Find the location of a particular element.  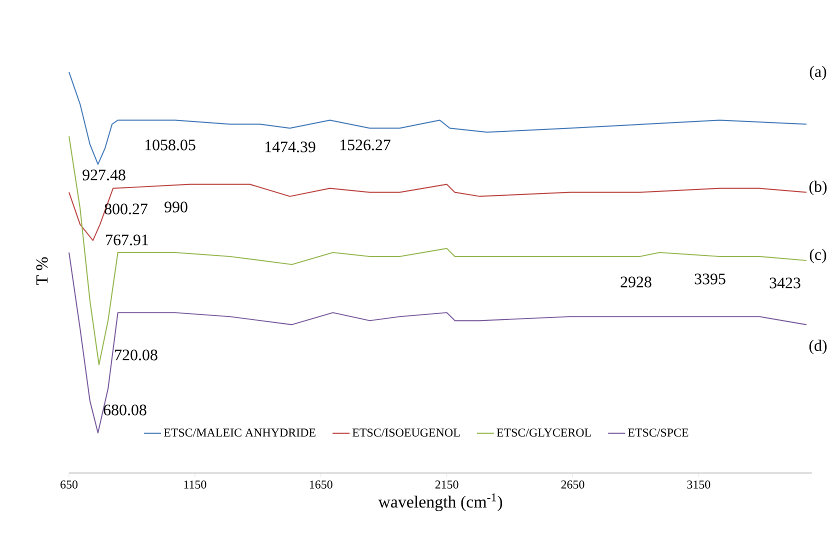

legend-label: ETSC/MALEIC ANHYDRIDE is located at coordinates (240, 432).